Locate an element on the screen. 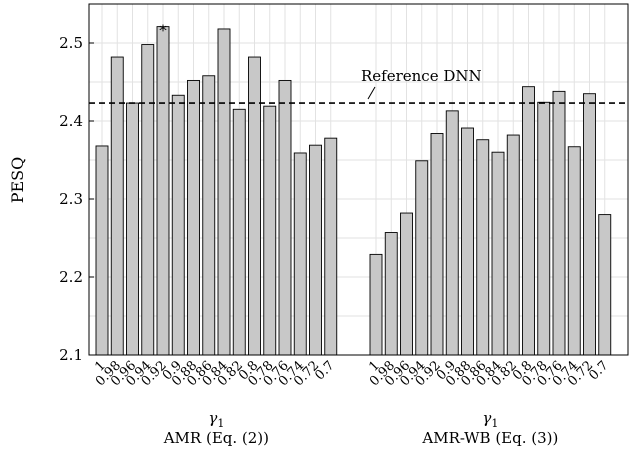 The height and width of the screenshot is (450, 635). y-axis: 2.1 2.2 2.3 2.4 2.5 is located at coordinates (76, 199).